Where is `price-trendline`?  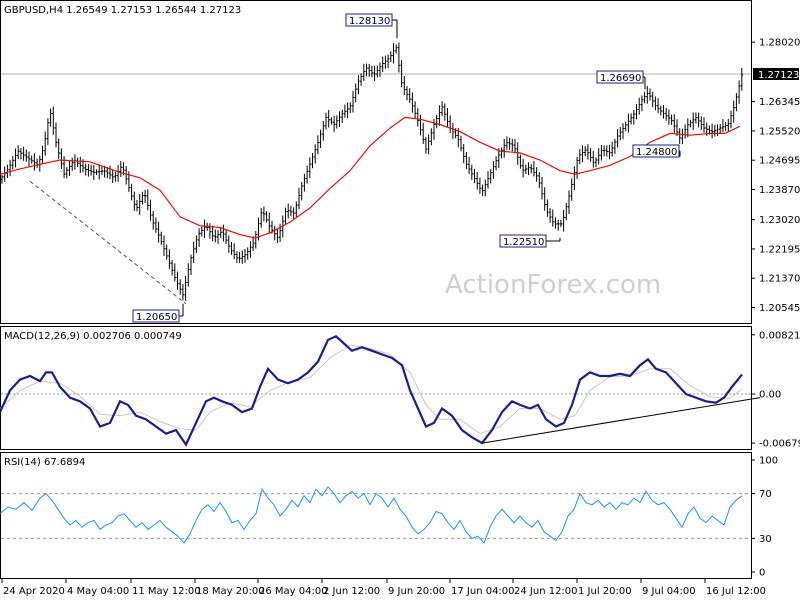
price-trendline is located at coordinates (108, 242).